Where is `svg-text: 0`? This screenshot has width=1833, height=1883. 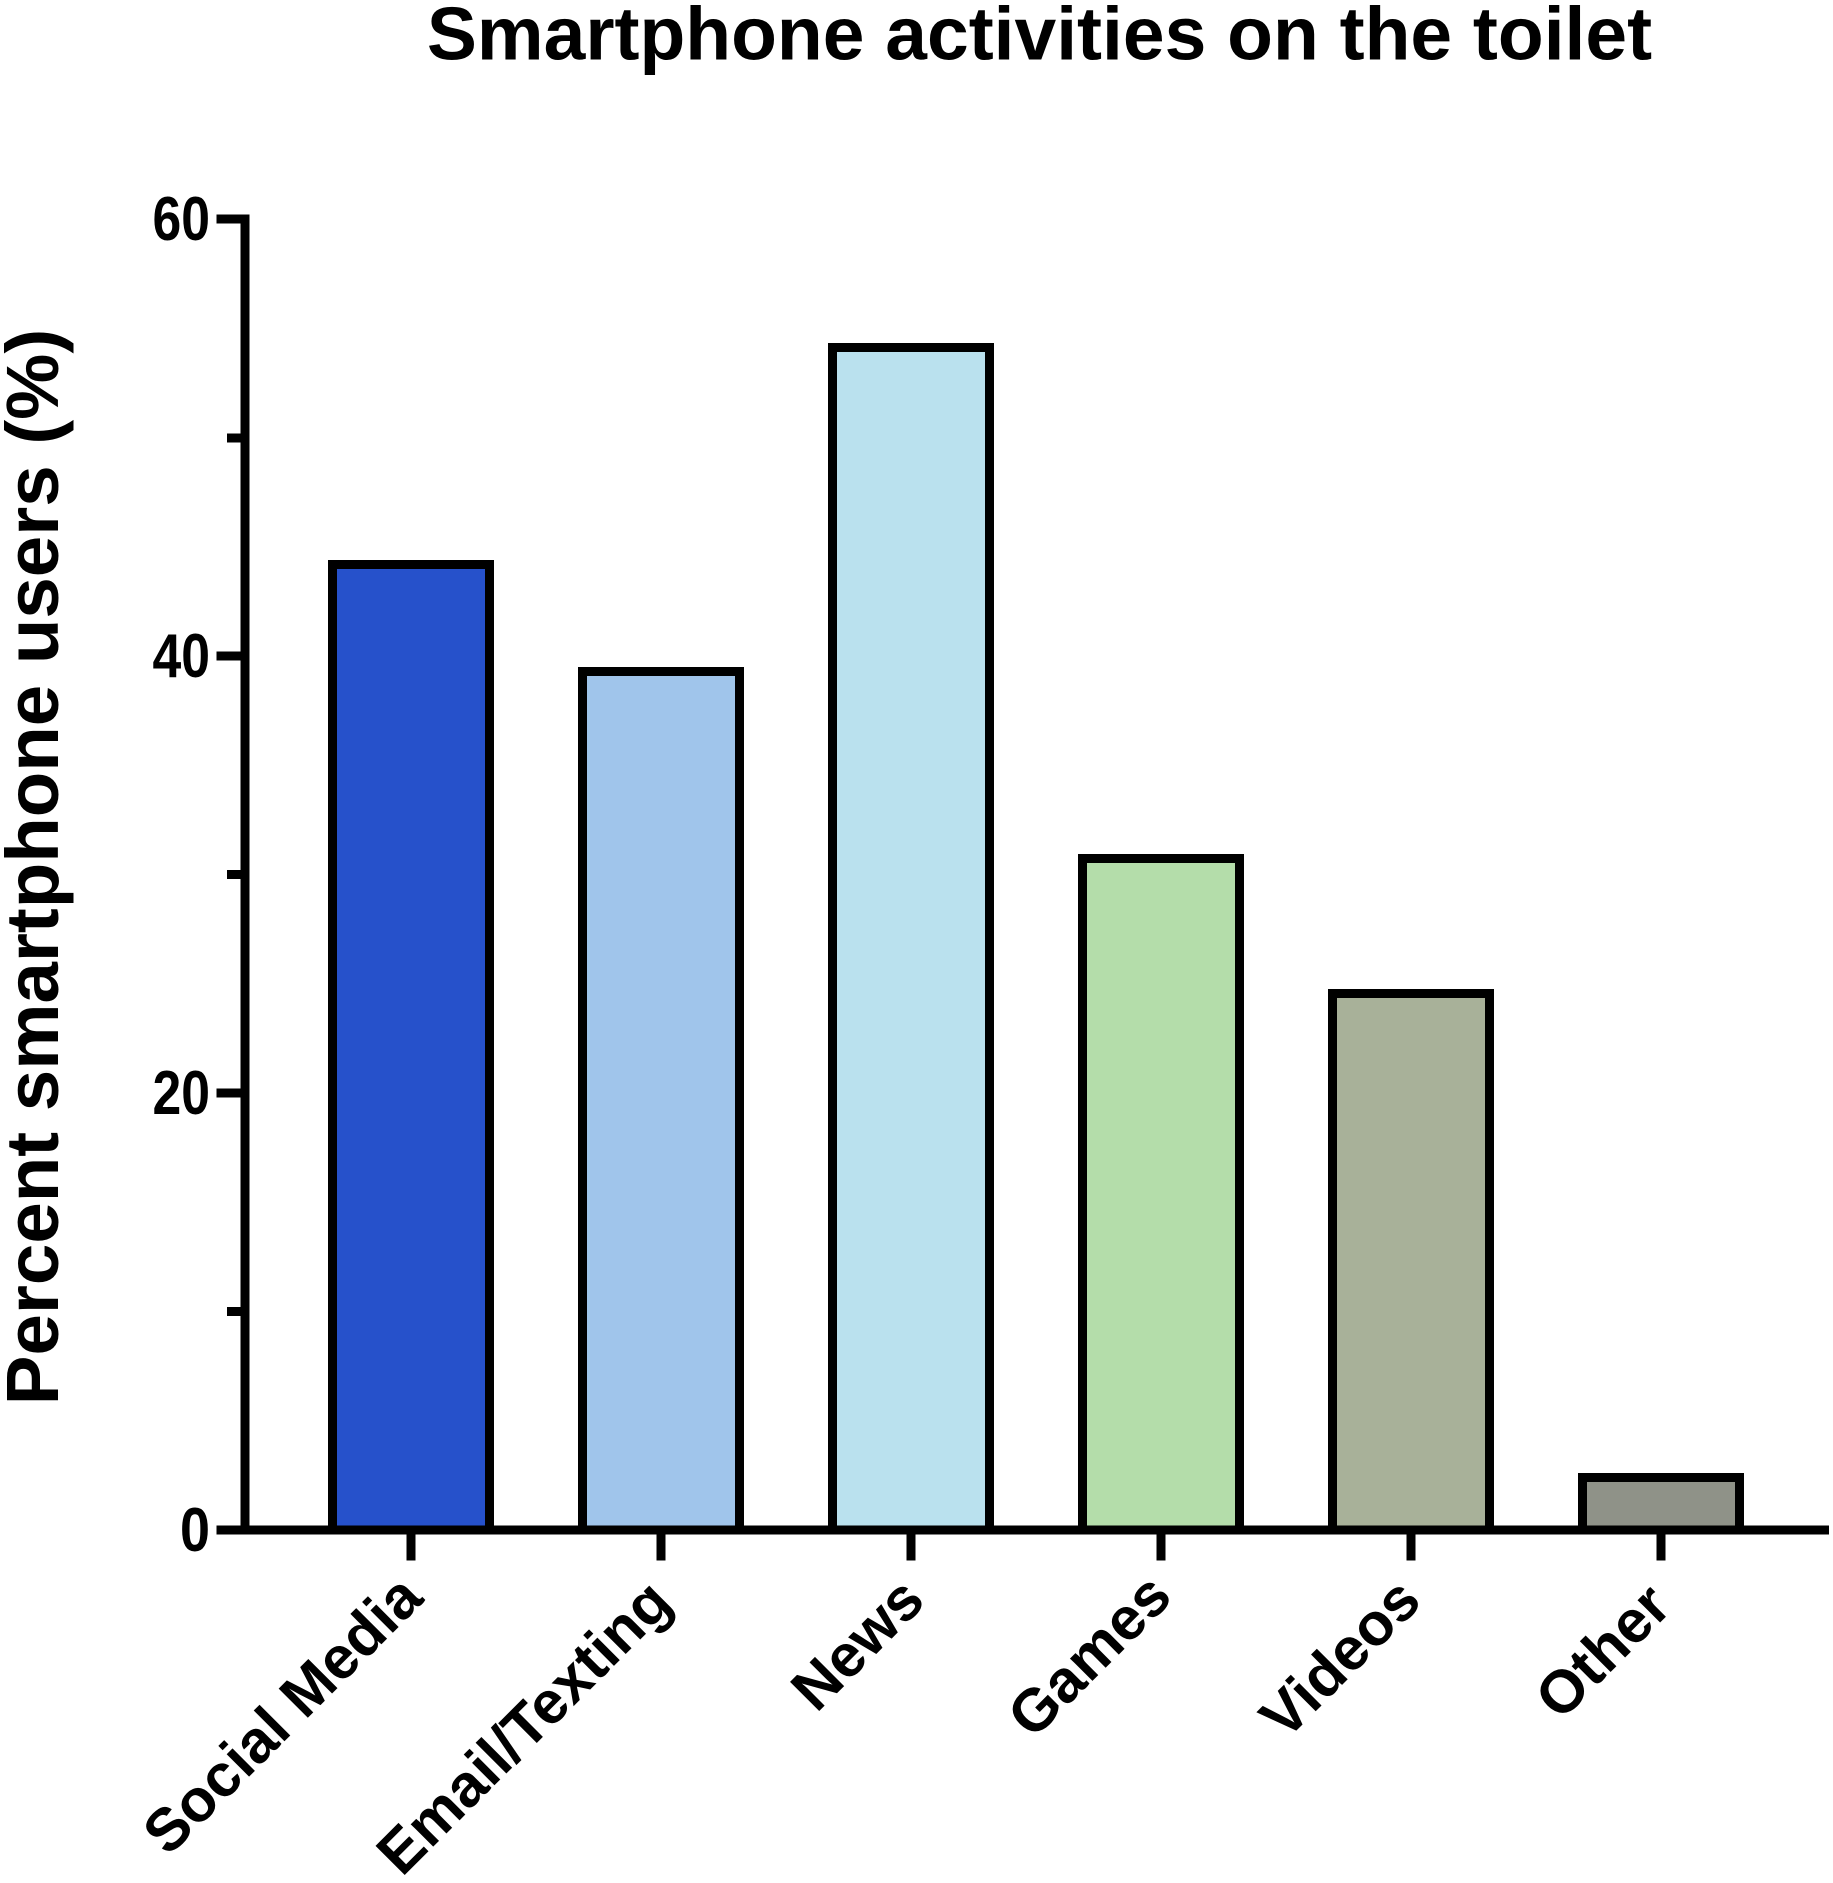 svg-text: 0 is located at coordinates (195, 1530).